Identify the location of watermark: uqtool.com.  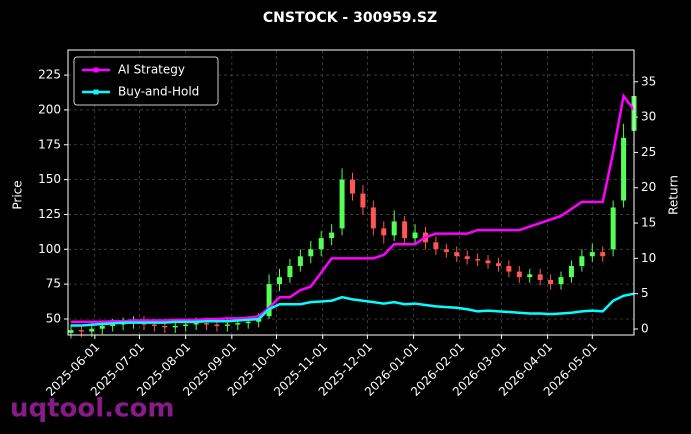
(92, 409).